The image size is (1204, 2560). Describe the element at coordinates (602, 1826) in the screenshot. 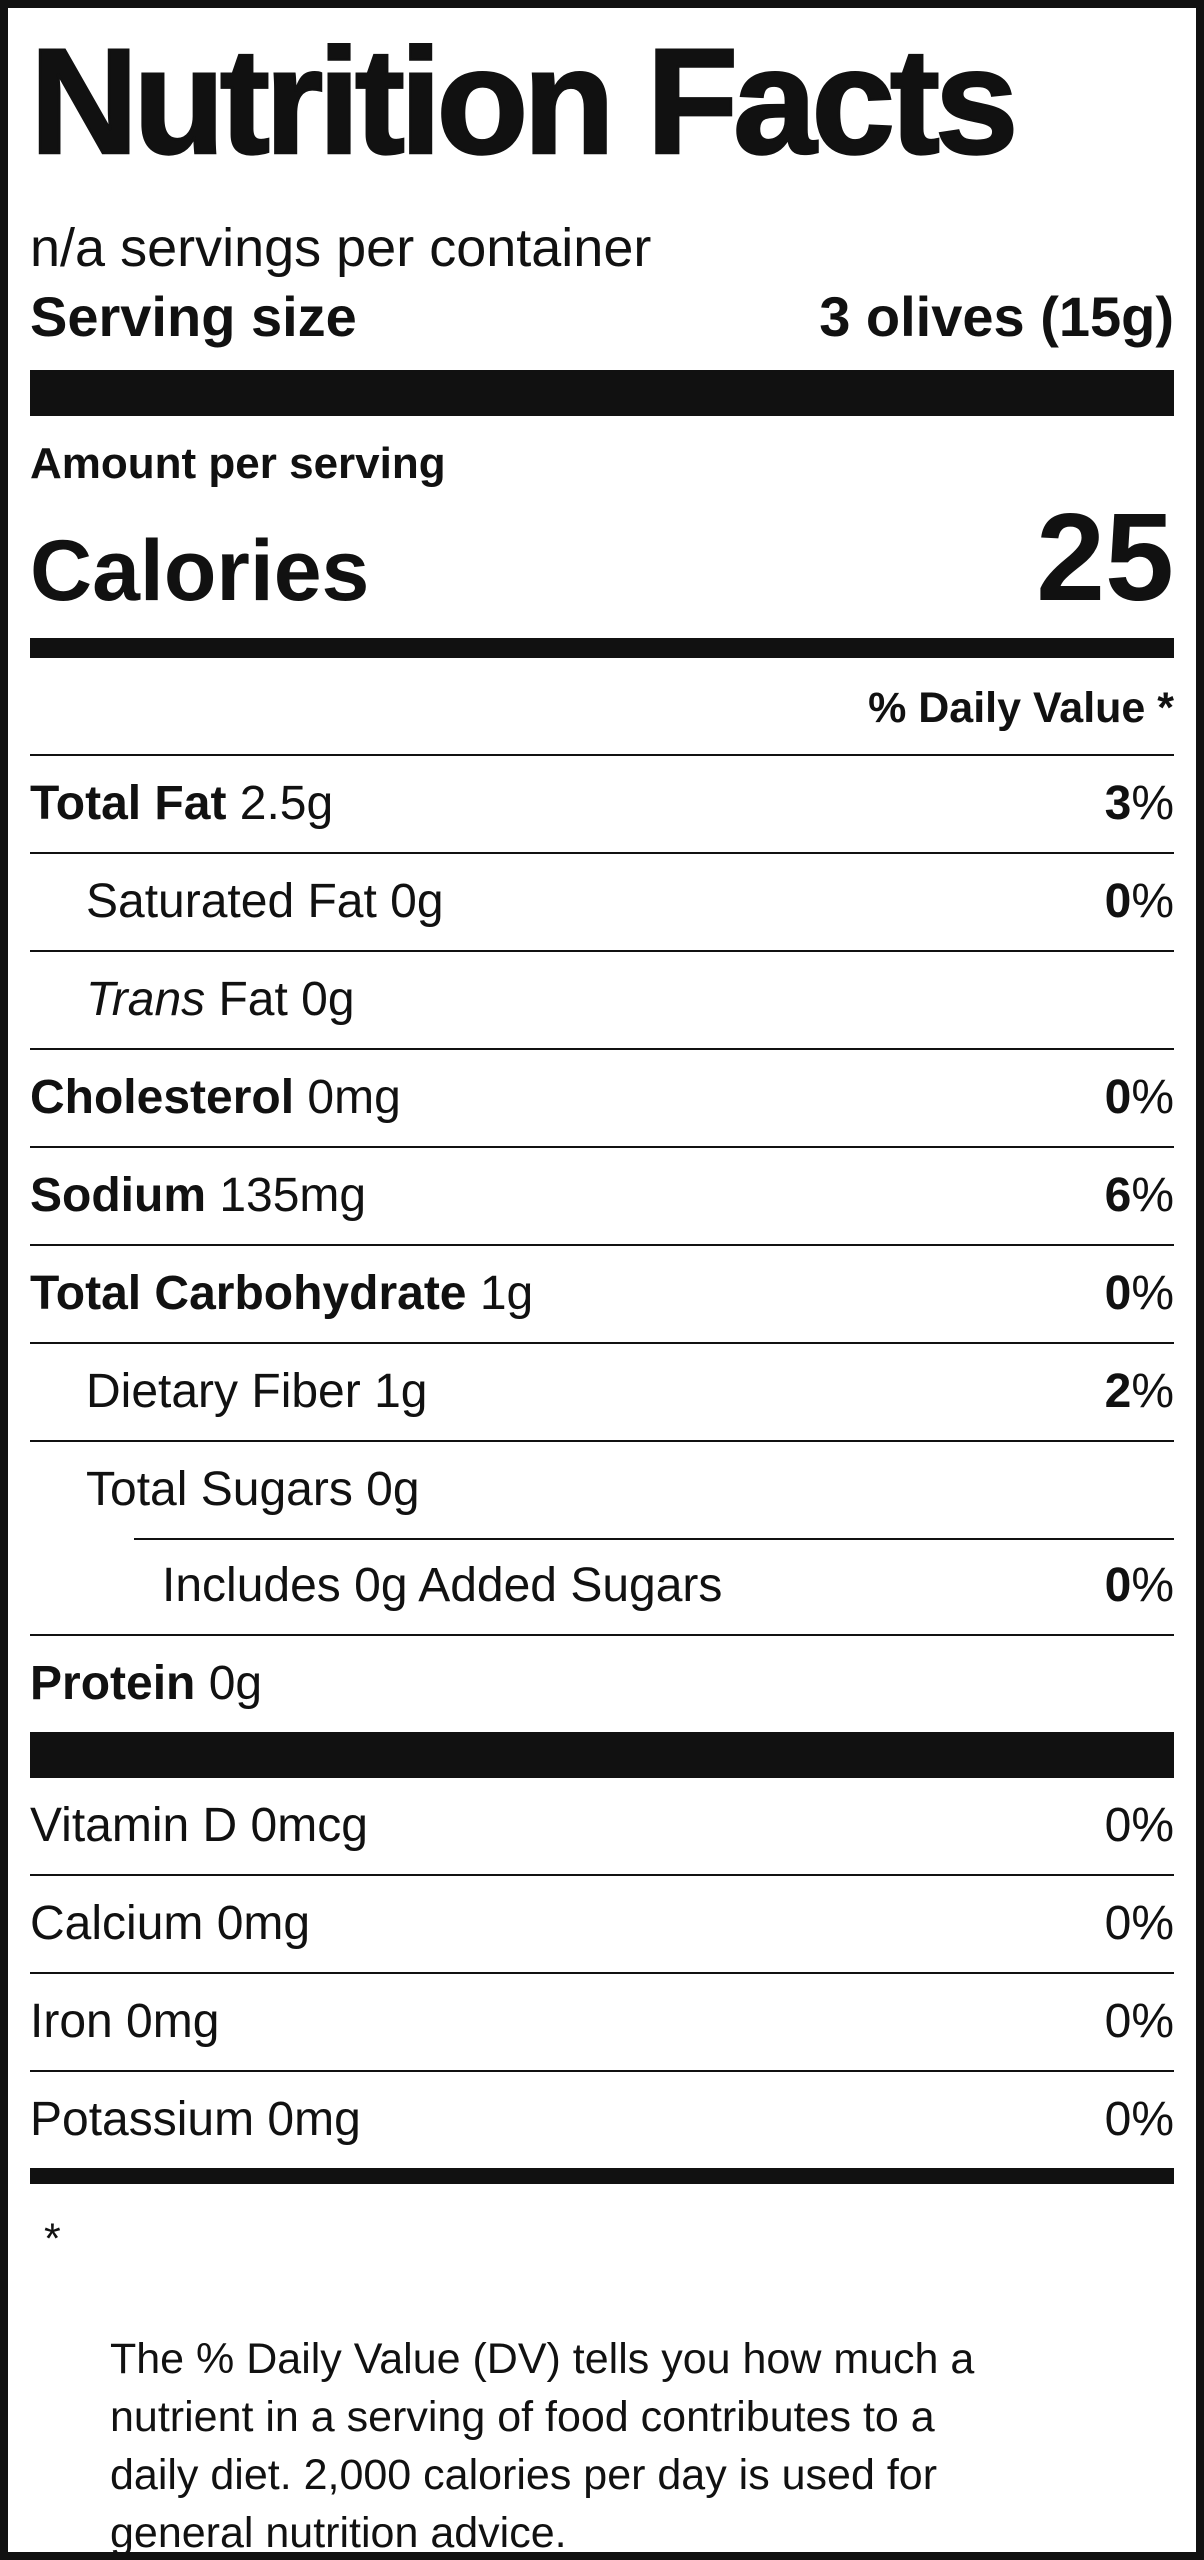

I see `nutrient-row: Vitamin D 0mcg 0%` at that location.